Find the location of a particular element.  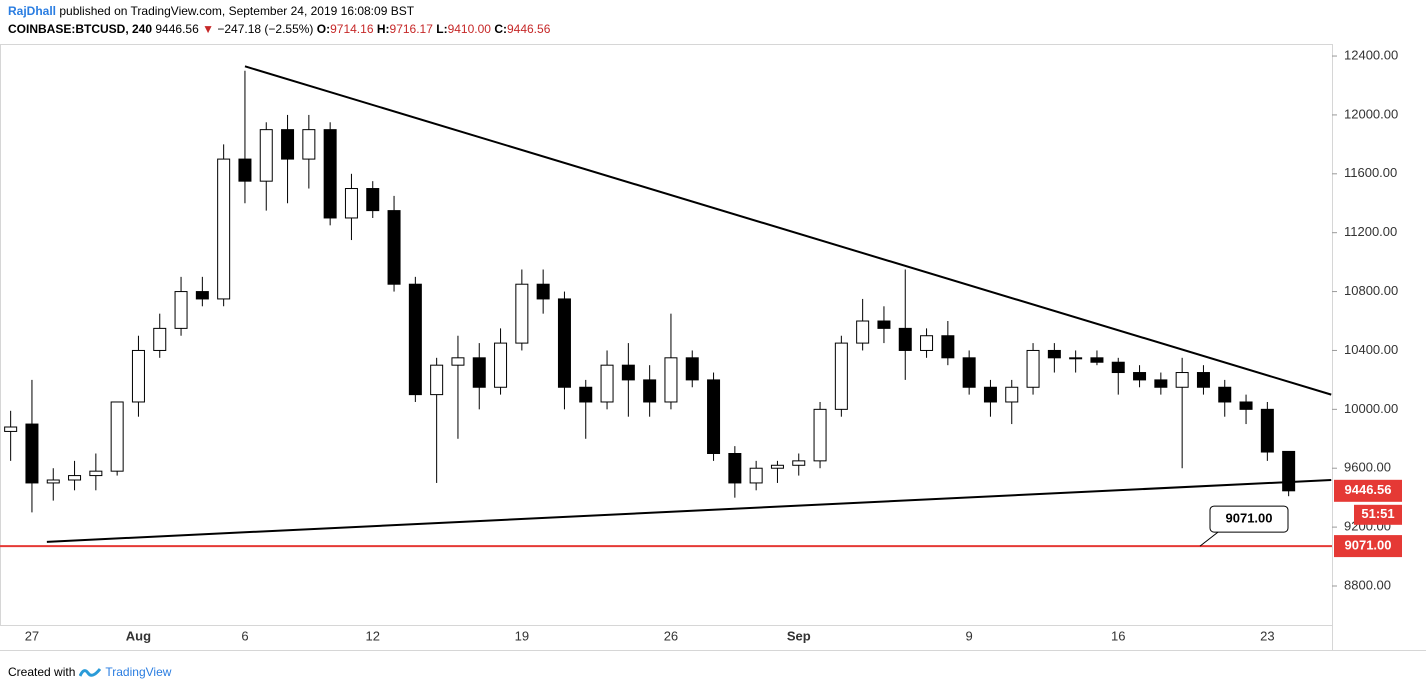

low: 9410.00 is located at coordinates (469, 29).